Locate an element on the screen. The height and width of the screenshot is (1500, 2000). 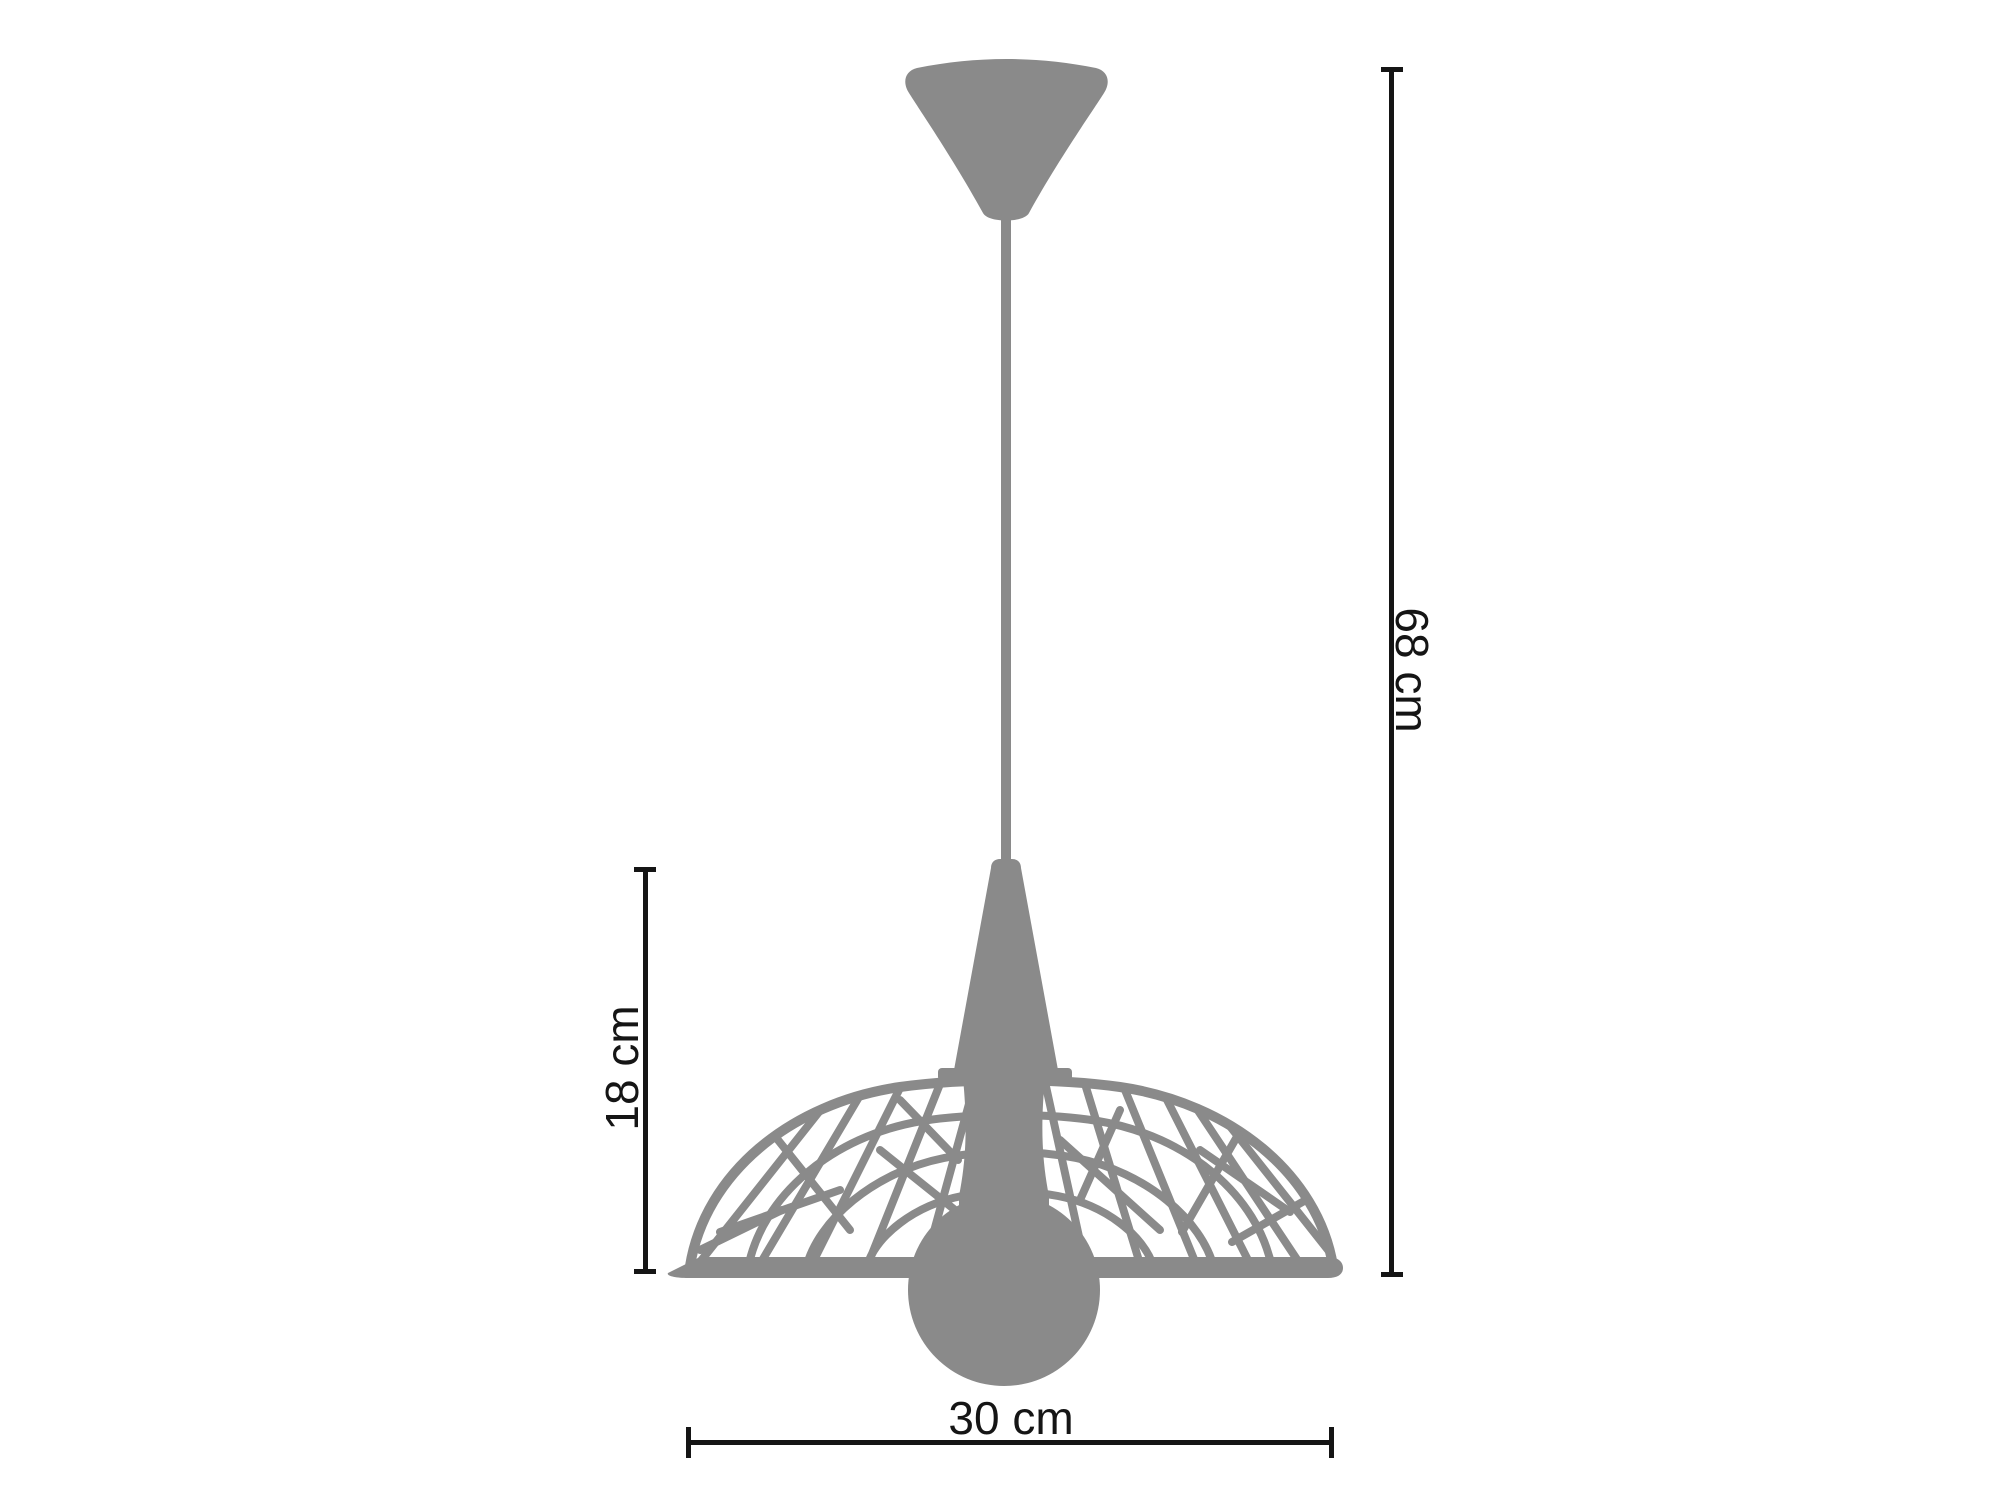
mesh-shade is located at coordinates (1011, 1173).